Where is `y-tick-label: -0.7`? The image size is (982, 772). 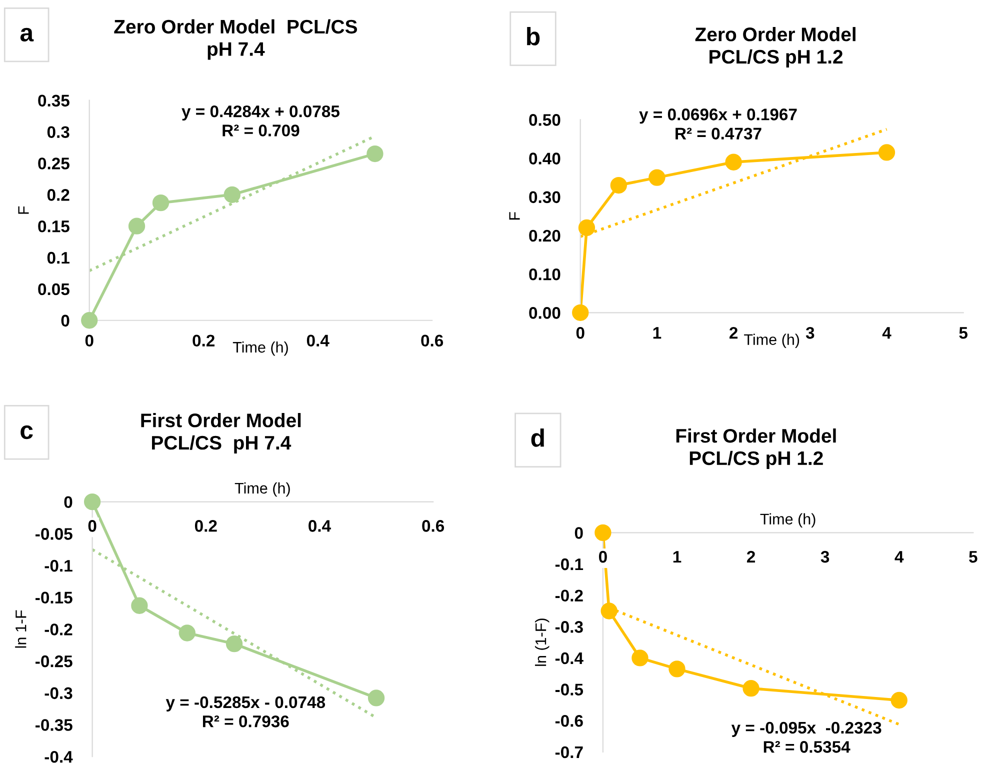
y-tick-label: -0.7 is located at coordinates (569, 752).